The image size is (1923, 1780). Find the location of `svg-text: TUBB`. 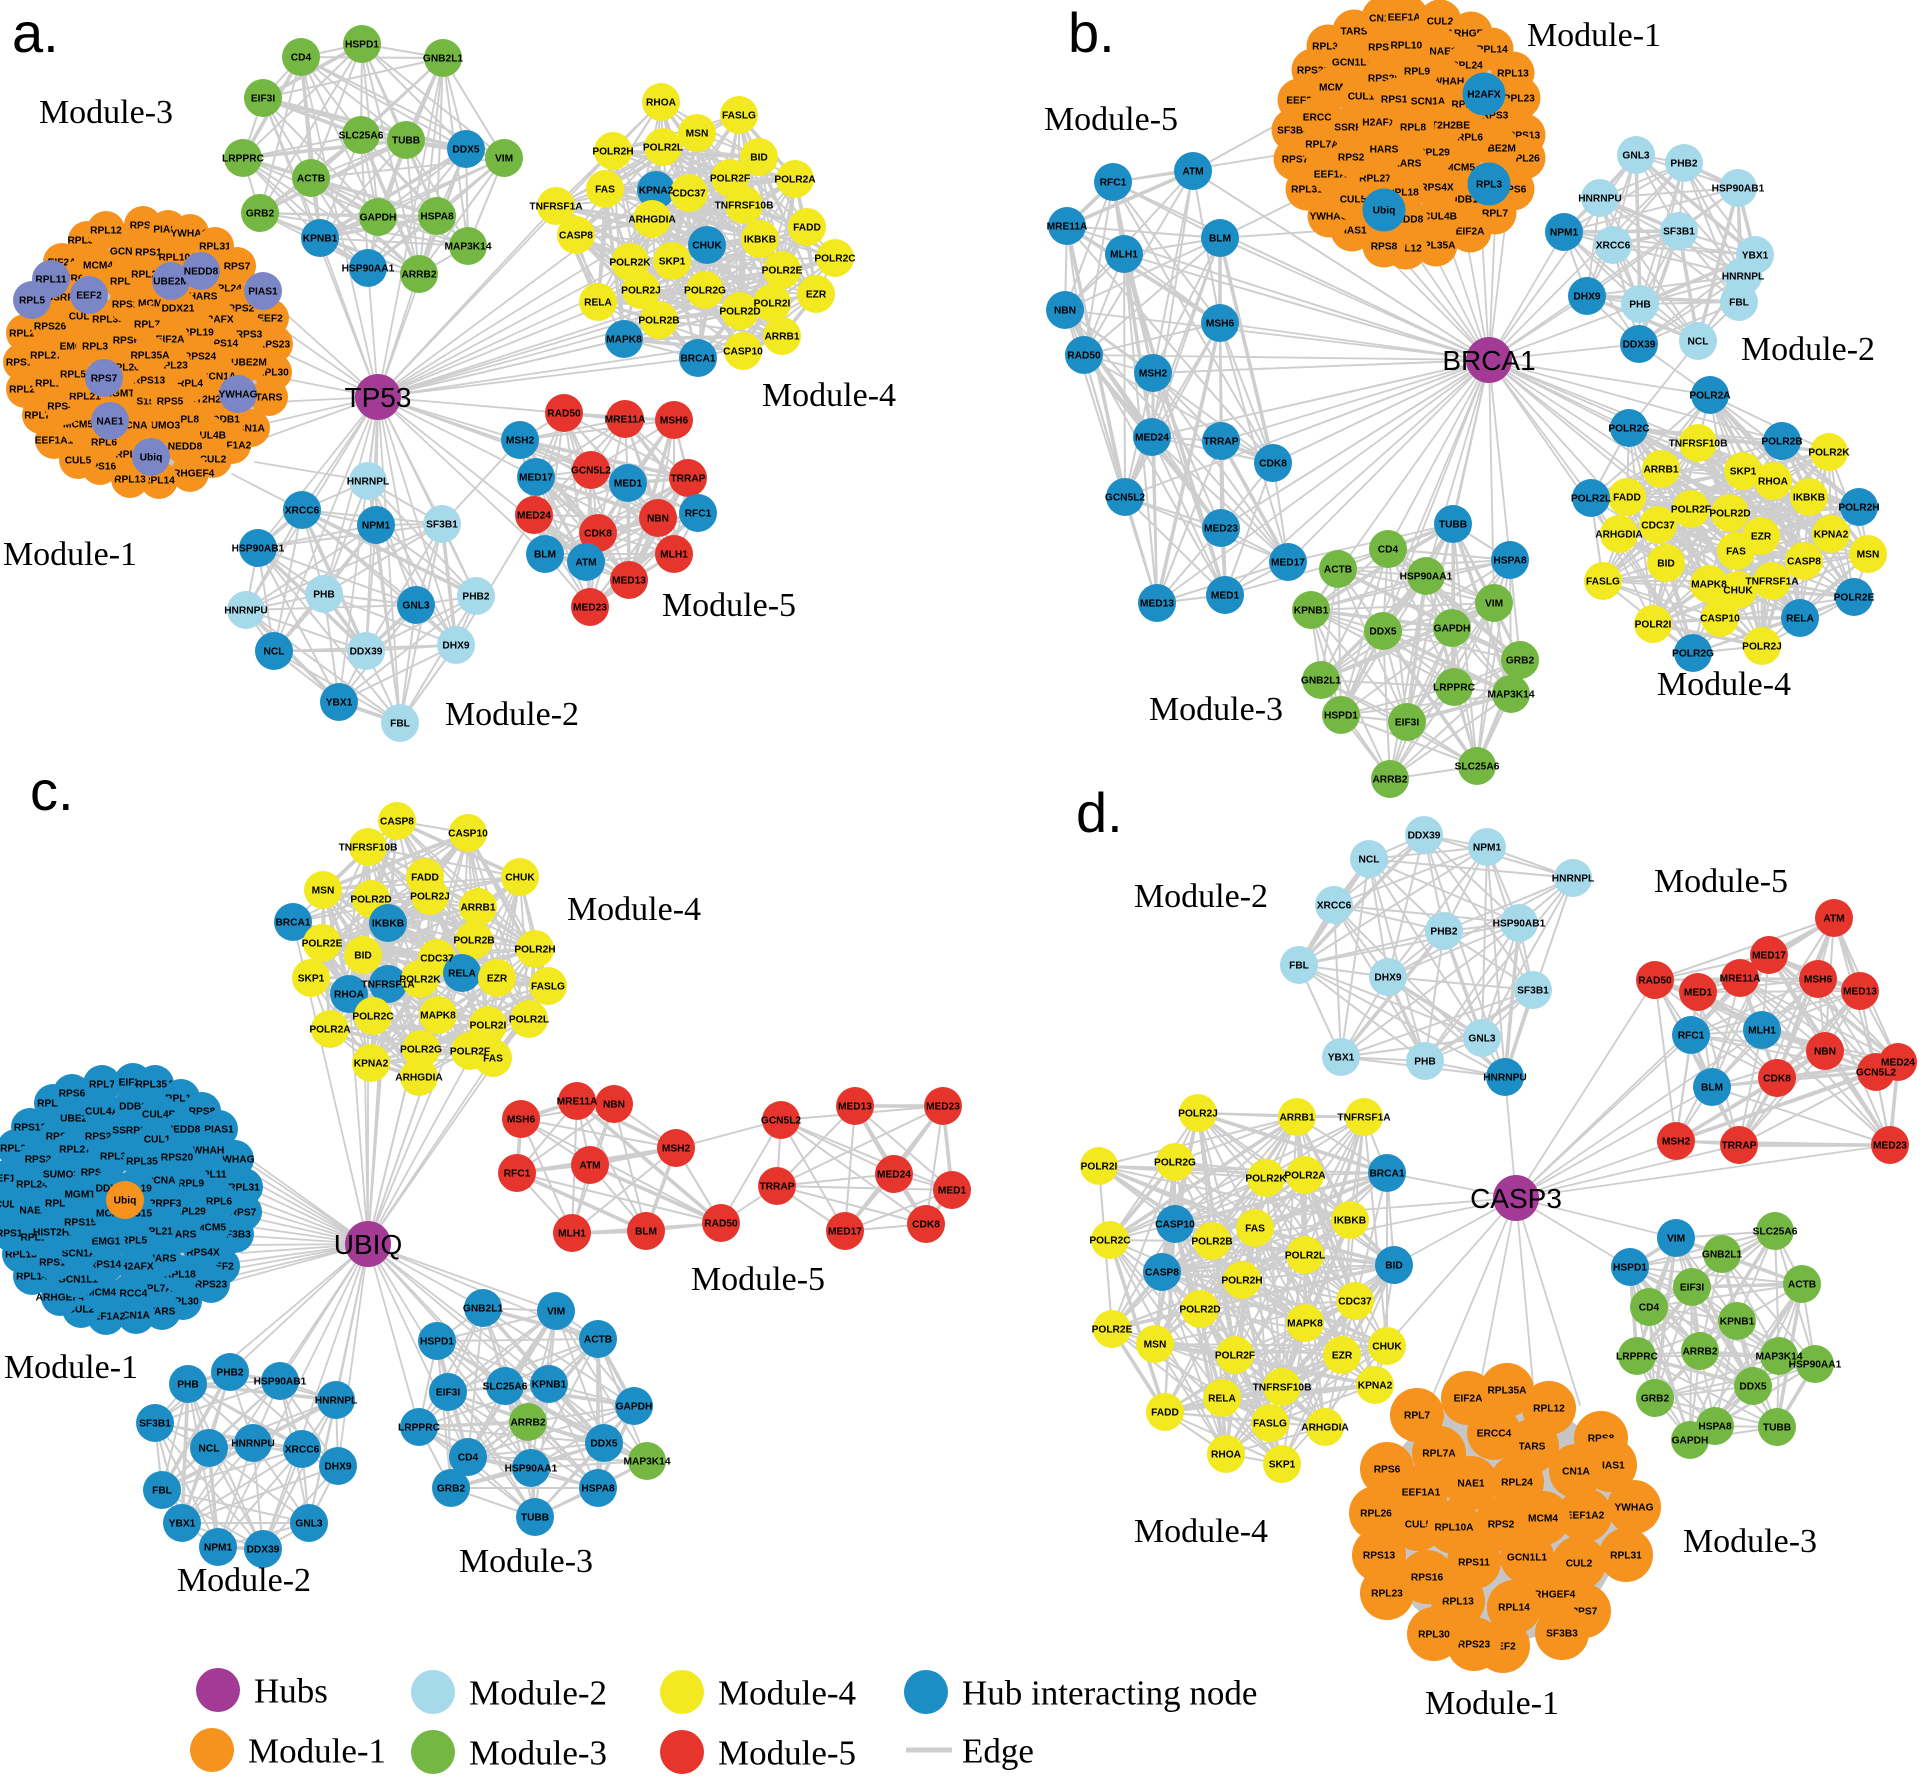

svg-text: TUBB is located at coordinates (1453, 525).